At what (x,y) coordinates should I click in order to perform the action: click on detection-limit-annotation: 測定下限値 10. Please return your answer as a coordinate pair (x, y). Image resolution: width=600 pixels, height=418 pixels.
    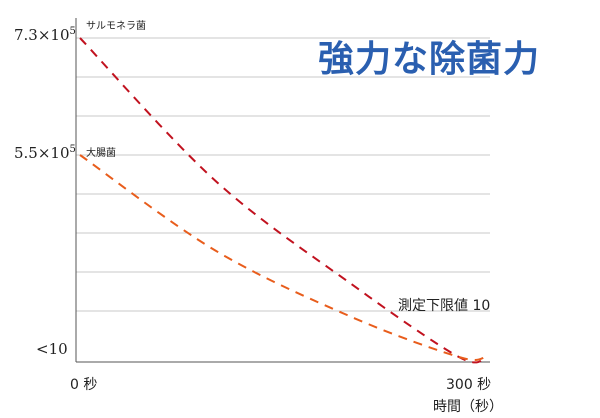
    Looking at the image, I should click on (444, 306).